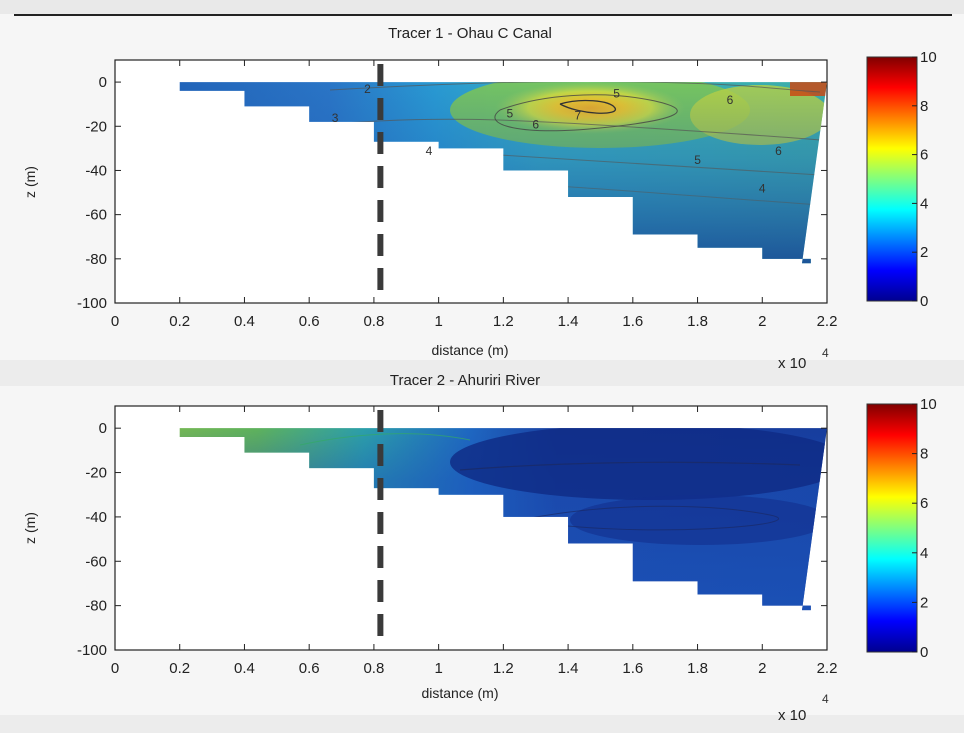  I want to click on contour-labels: 2 3 4 5 6 5 7 6 6 5 4, so click(557, 138).